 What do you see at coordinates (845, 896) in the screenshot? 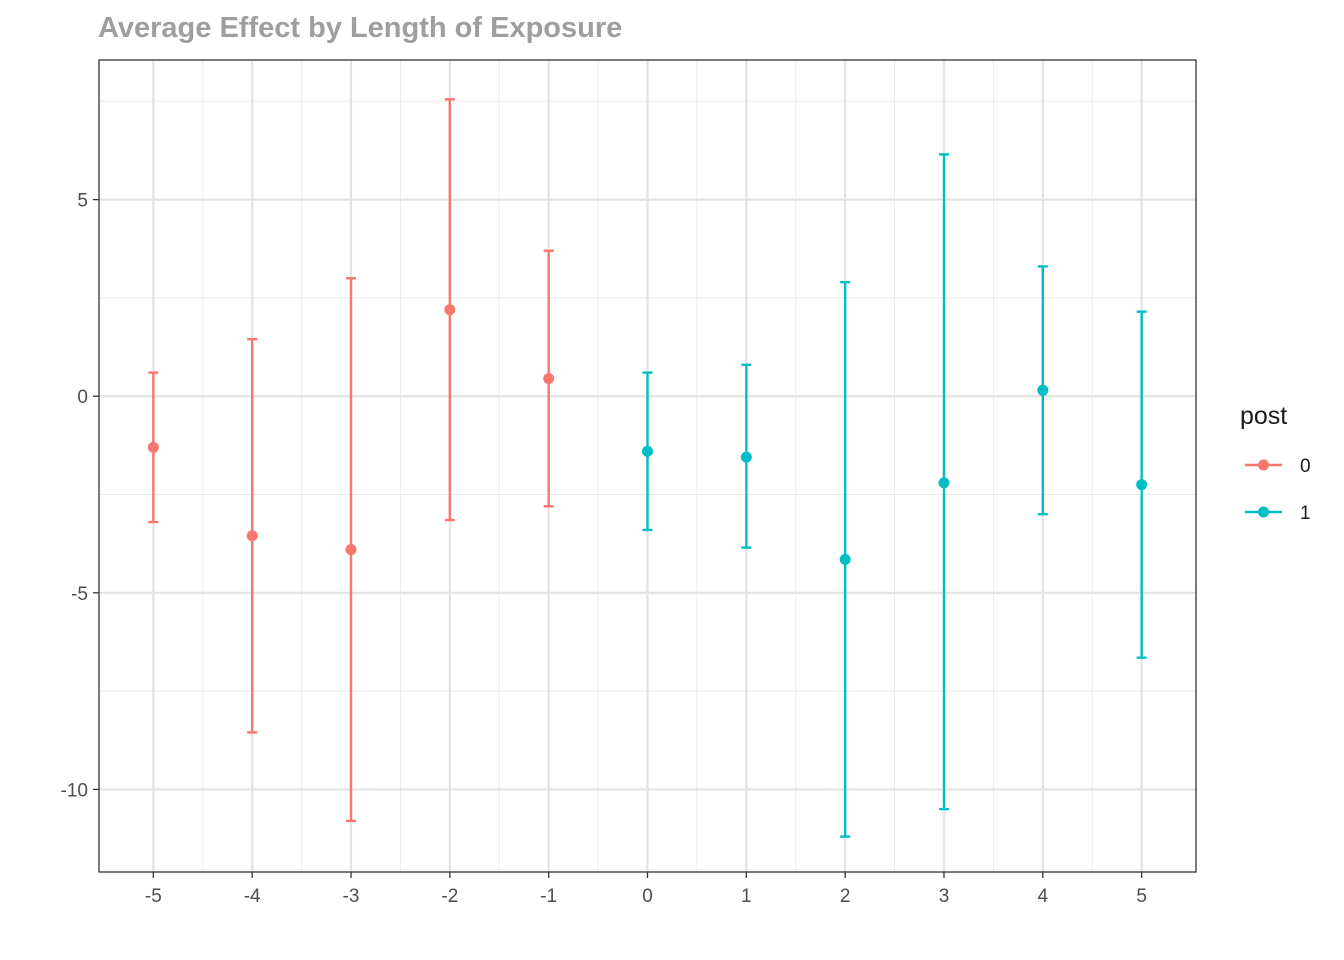
I see `x-tick-label: 2` at bounding box center [845, 896].